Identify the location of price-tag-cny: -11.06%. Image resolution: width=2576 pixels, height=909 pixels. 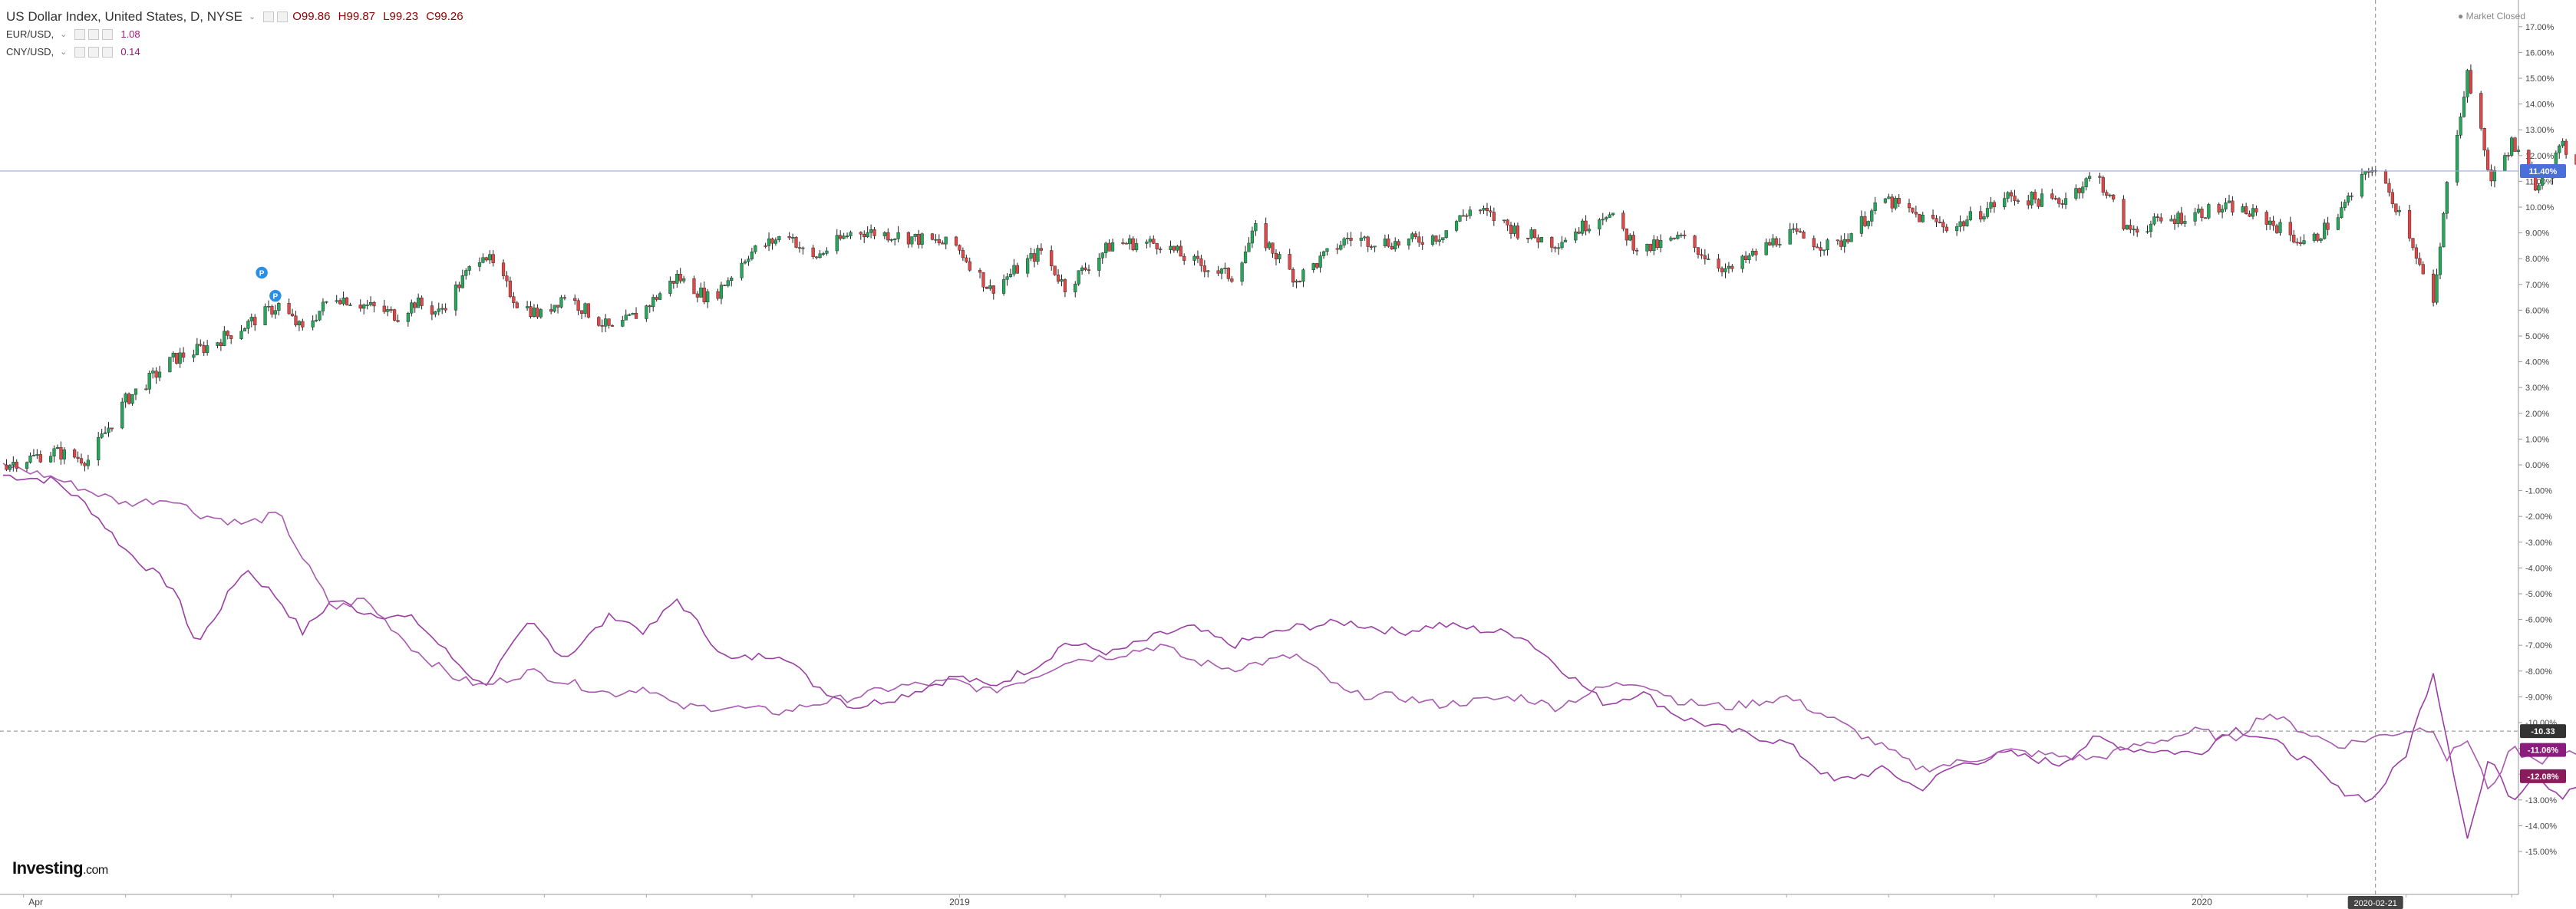
(2543, 751).